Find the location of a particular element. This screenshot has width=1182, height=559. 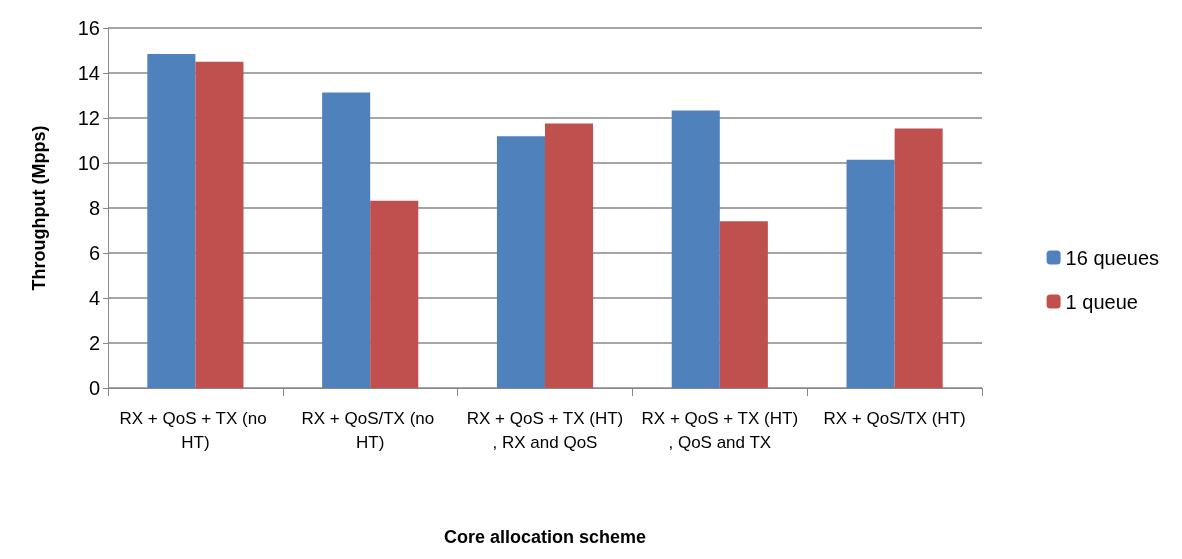

y-axis-title: Throughput (Mpps) is located at coordinates (39, 208).